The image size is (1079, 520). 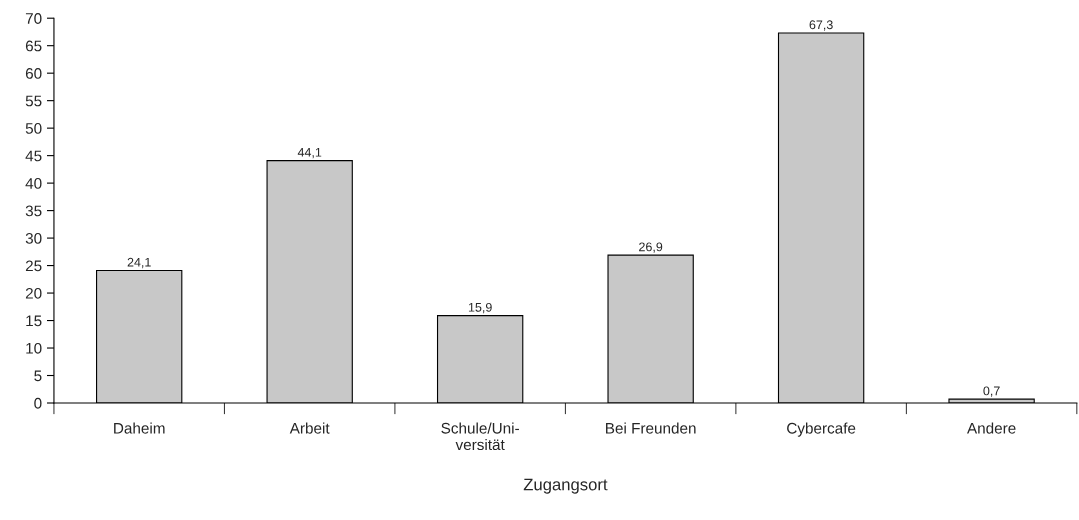 I want to click on data-label: 24,1, so click(x=139, y=263).